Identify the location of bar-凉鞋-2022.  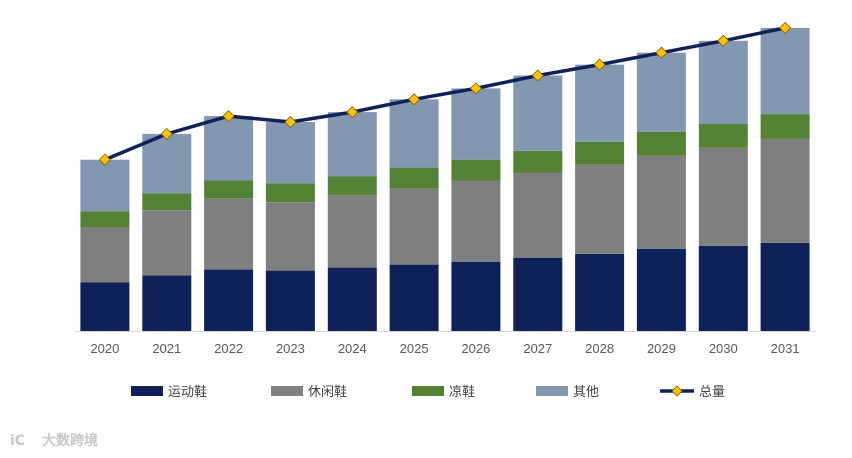
(229, 189).